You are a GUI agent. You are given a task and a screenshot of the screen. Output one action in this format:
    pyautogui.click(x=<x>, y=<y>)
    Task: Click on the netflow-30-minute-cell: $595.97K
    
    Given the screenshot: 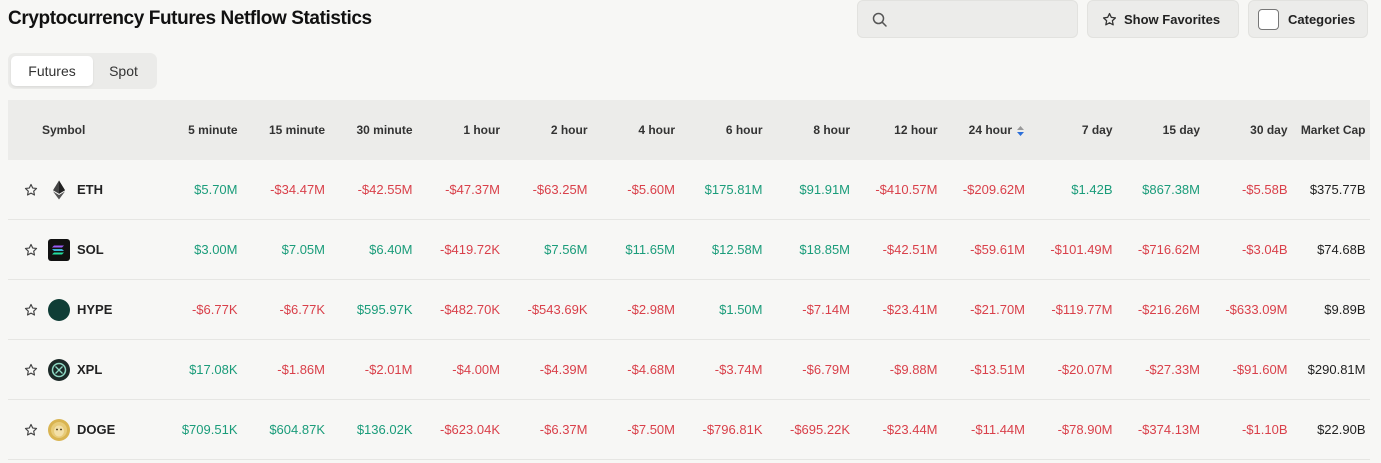 What is the action you would take?
    pyautogui.click(x=384, y=309)
    